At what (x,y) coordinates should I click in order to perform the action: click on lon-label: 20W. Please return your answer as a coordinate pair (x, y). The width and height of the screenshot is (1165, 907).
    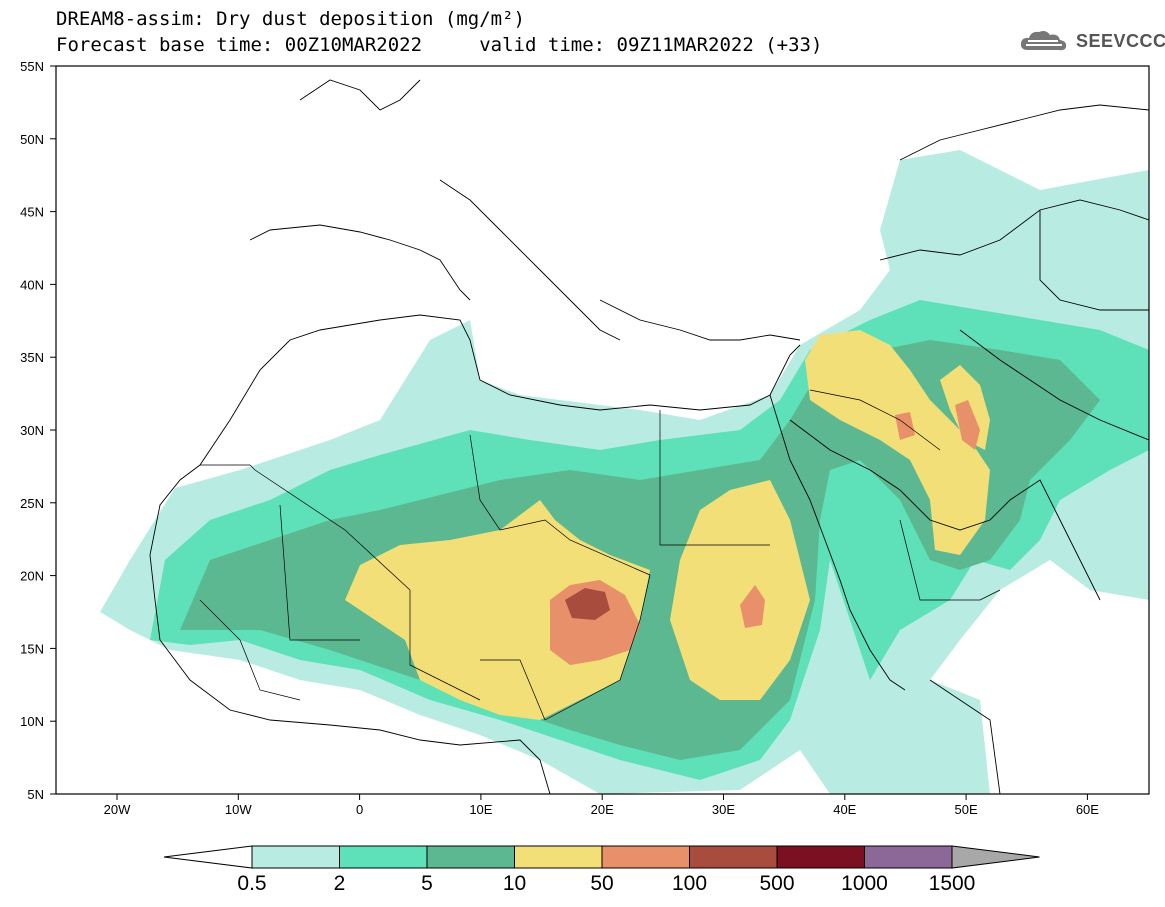
    Looking at the image, I should click on (117, 809).